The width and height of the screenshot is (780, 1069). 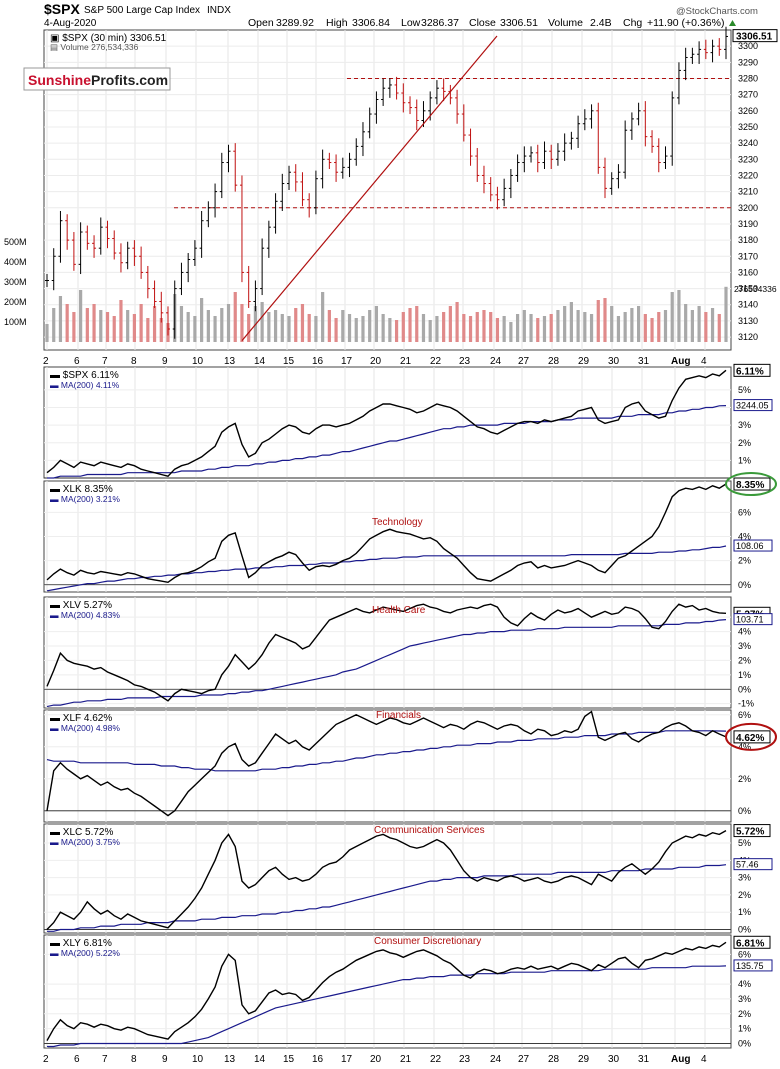 What do you see at coordinates (496, 1059) in the screenshot?
I see `x-tick-label: 24` at bounding box center [496, 1059].